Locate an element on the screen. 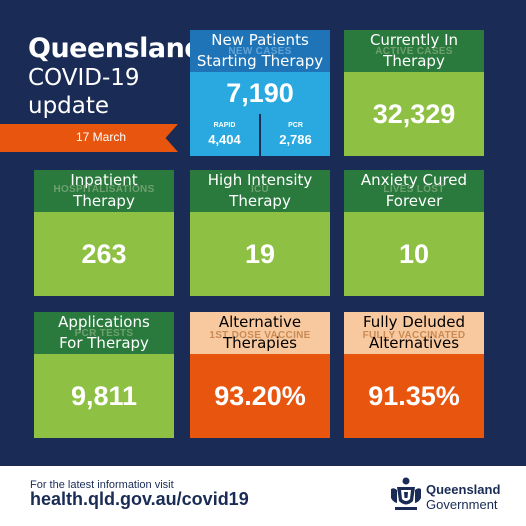 The width and height of the screenshot is (526, 526). tile-value: 19 is located at coordinates (260, 254).